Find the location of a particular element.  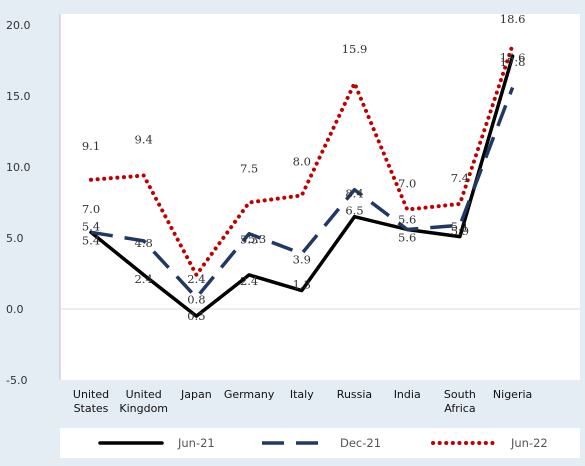

x-category-label: Russia is located at coordinates (354, 394).